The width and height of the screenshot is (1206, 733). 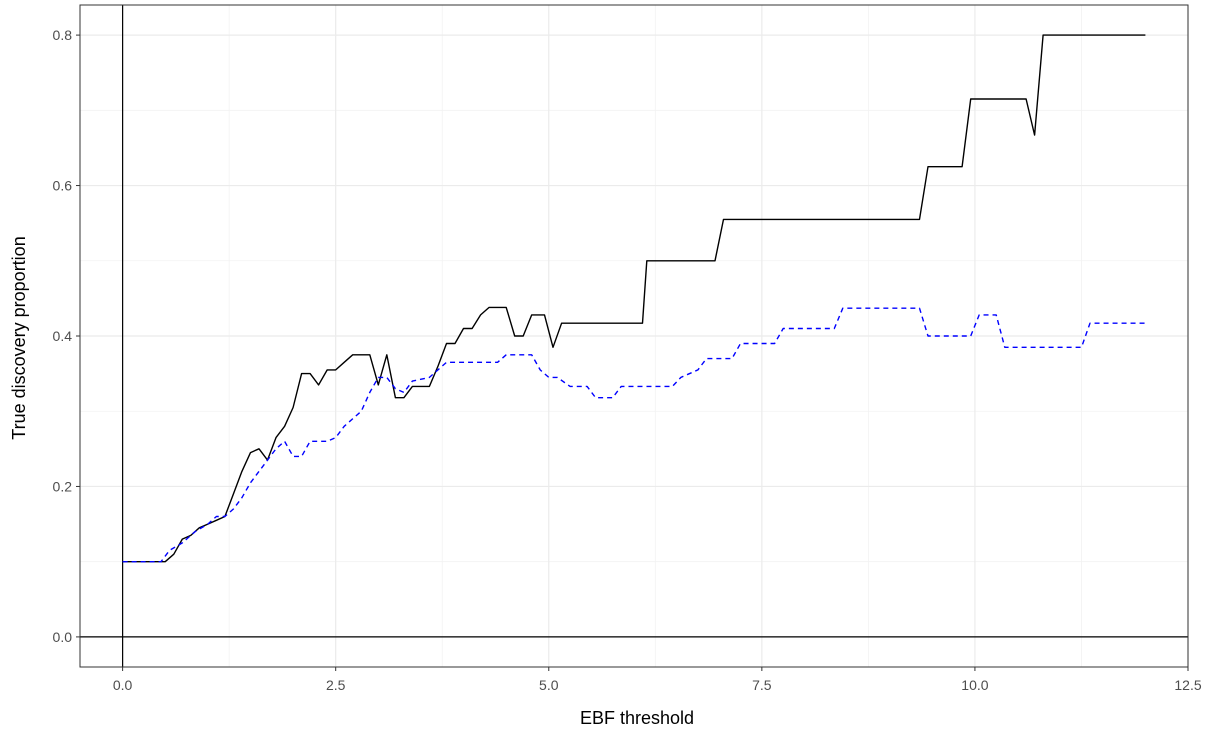 What do you see at coordinates (336, 685) in the screenshot?
I see `x-tick-label: 2.5` at bounding box center [336, 685].